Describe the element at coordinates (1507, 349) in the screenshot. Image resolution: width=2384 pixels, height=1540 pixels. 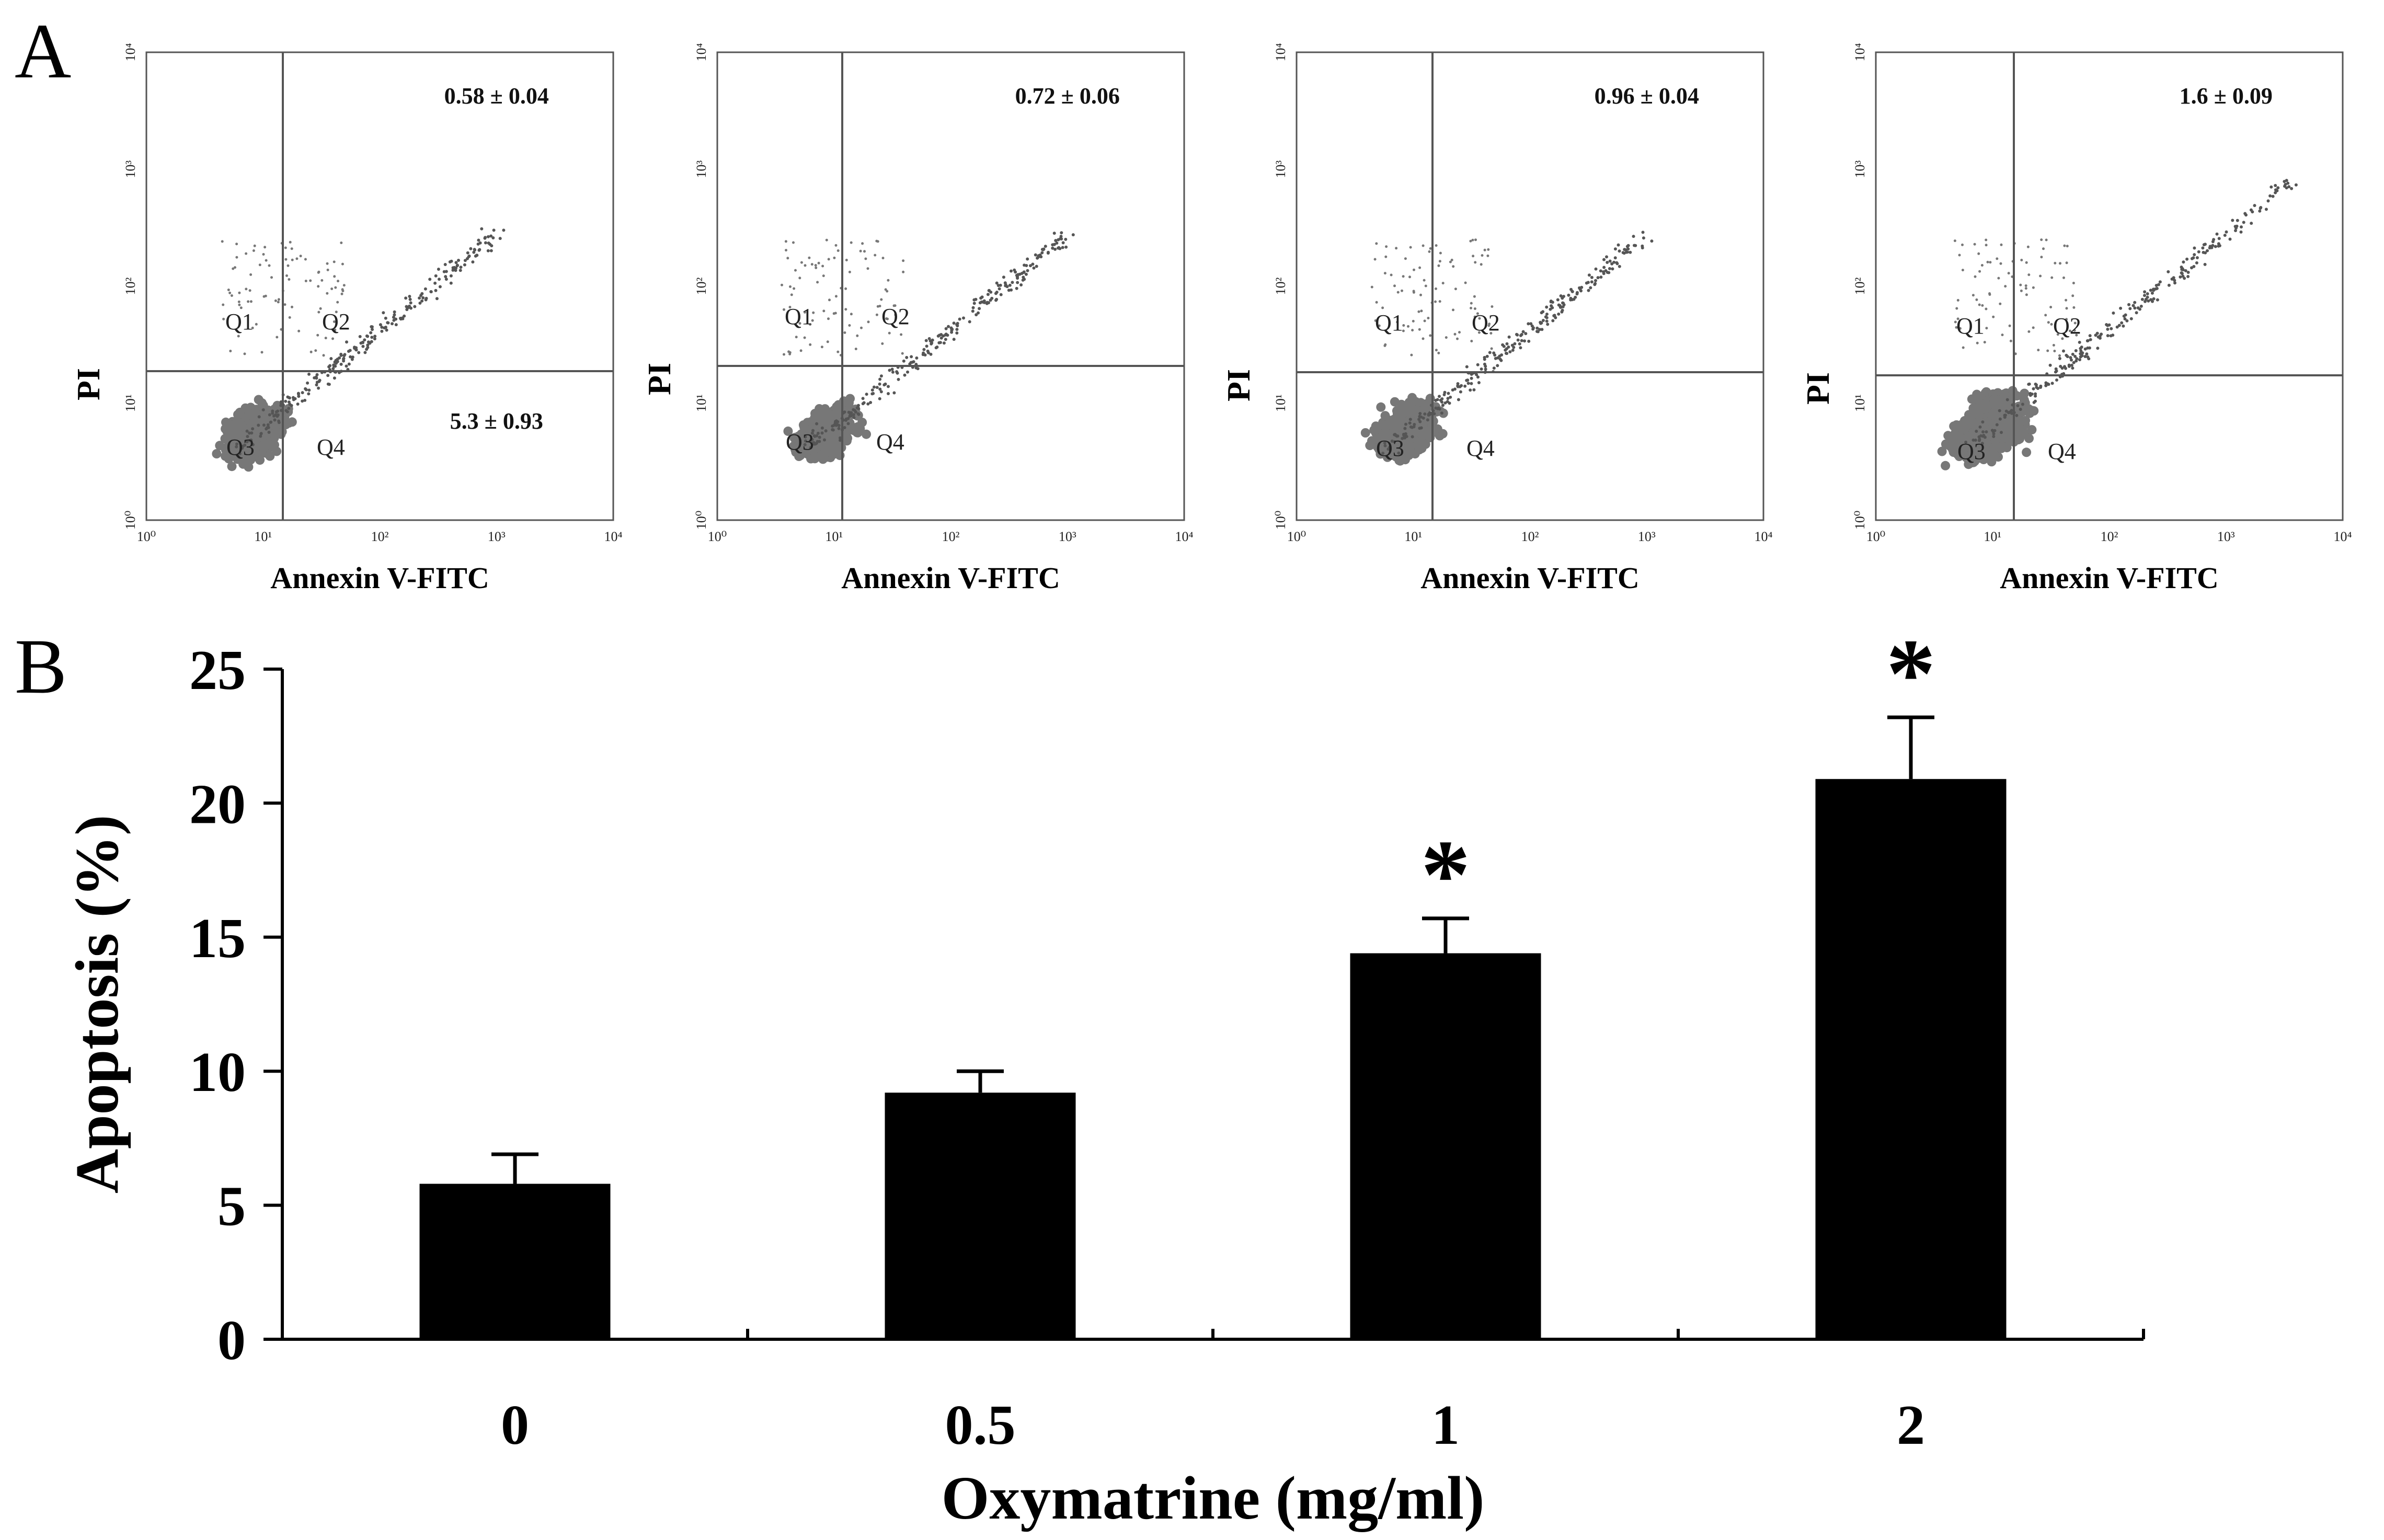
I see `dot-cloud` at that location.